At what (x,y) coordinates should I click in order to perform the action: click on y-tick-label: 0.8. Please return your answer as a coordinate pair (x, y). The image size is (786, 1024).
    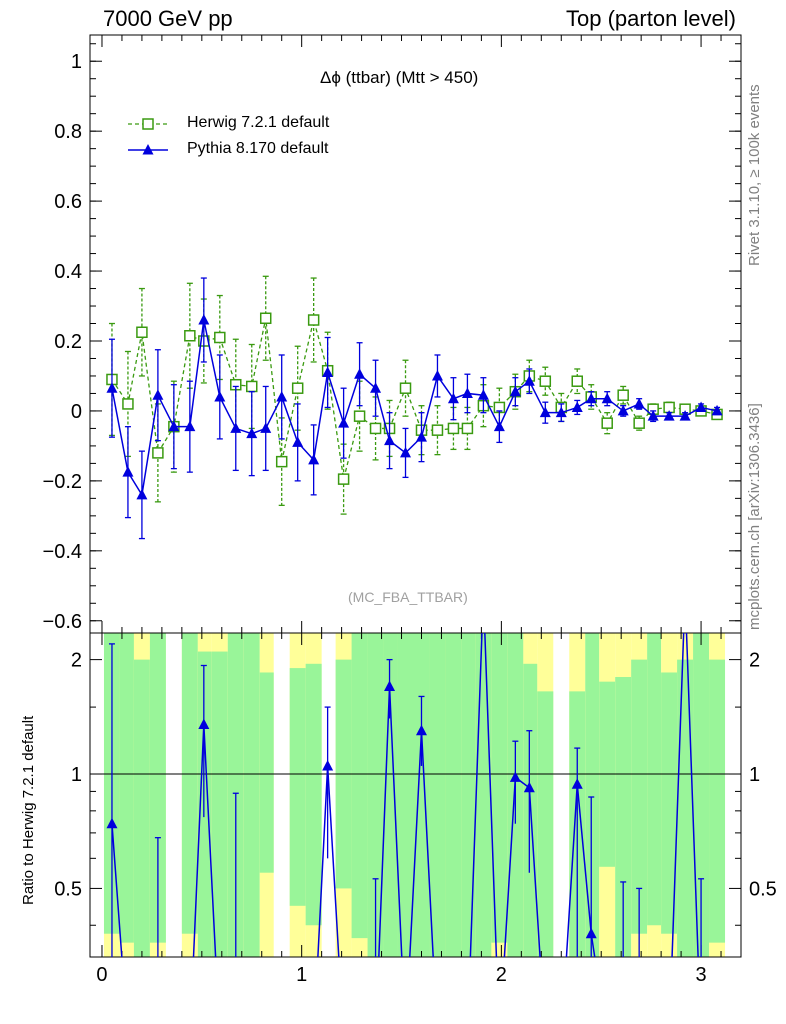
    Looking at the image, I should click on (68, 132).